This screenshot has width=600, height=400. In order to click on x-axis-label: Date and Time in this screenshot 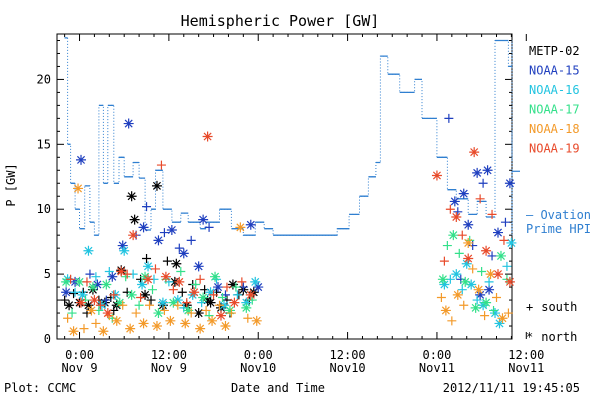, I will do `click(278, 388)`.